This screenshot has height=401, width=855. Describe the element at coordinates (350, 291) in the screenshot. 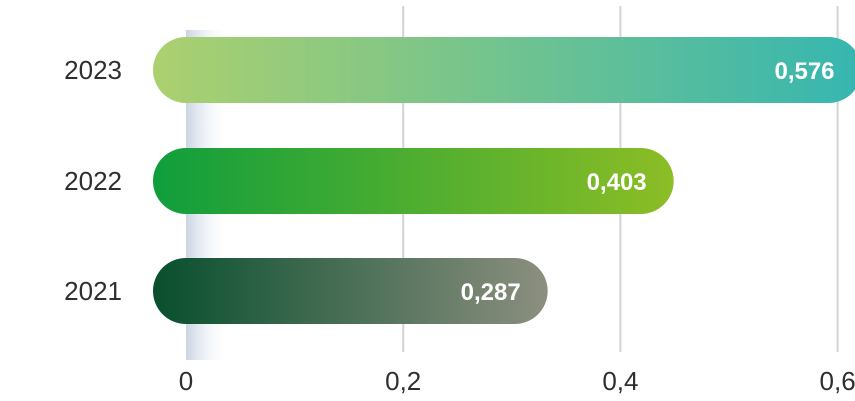

I see `bar-2021` at that location.